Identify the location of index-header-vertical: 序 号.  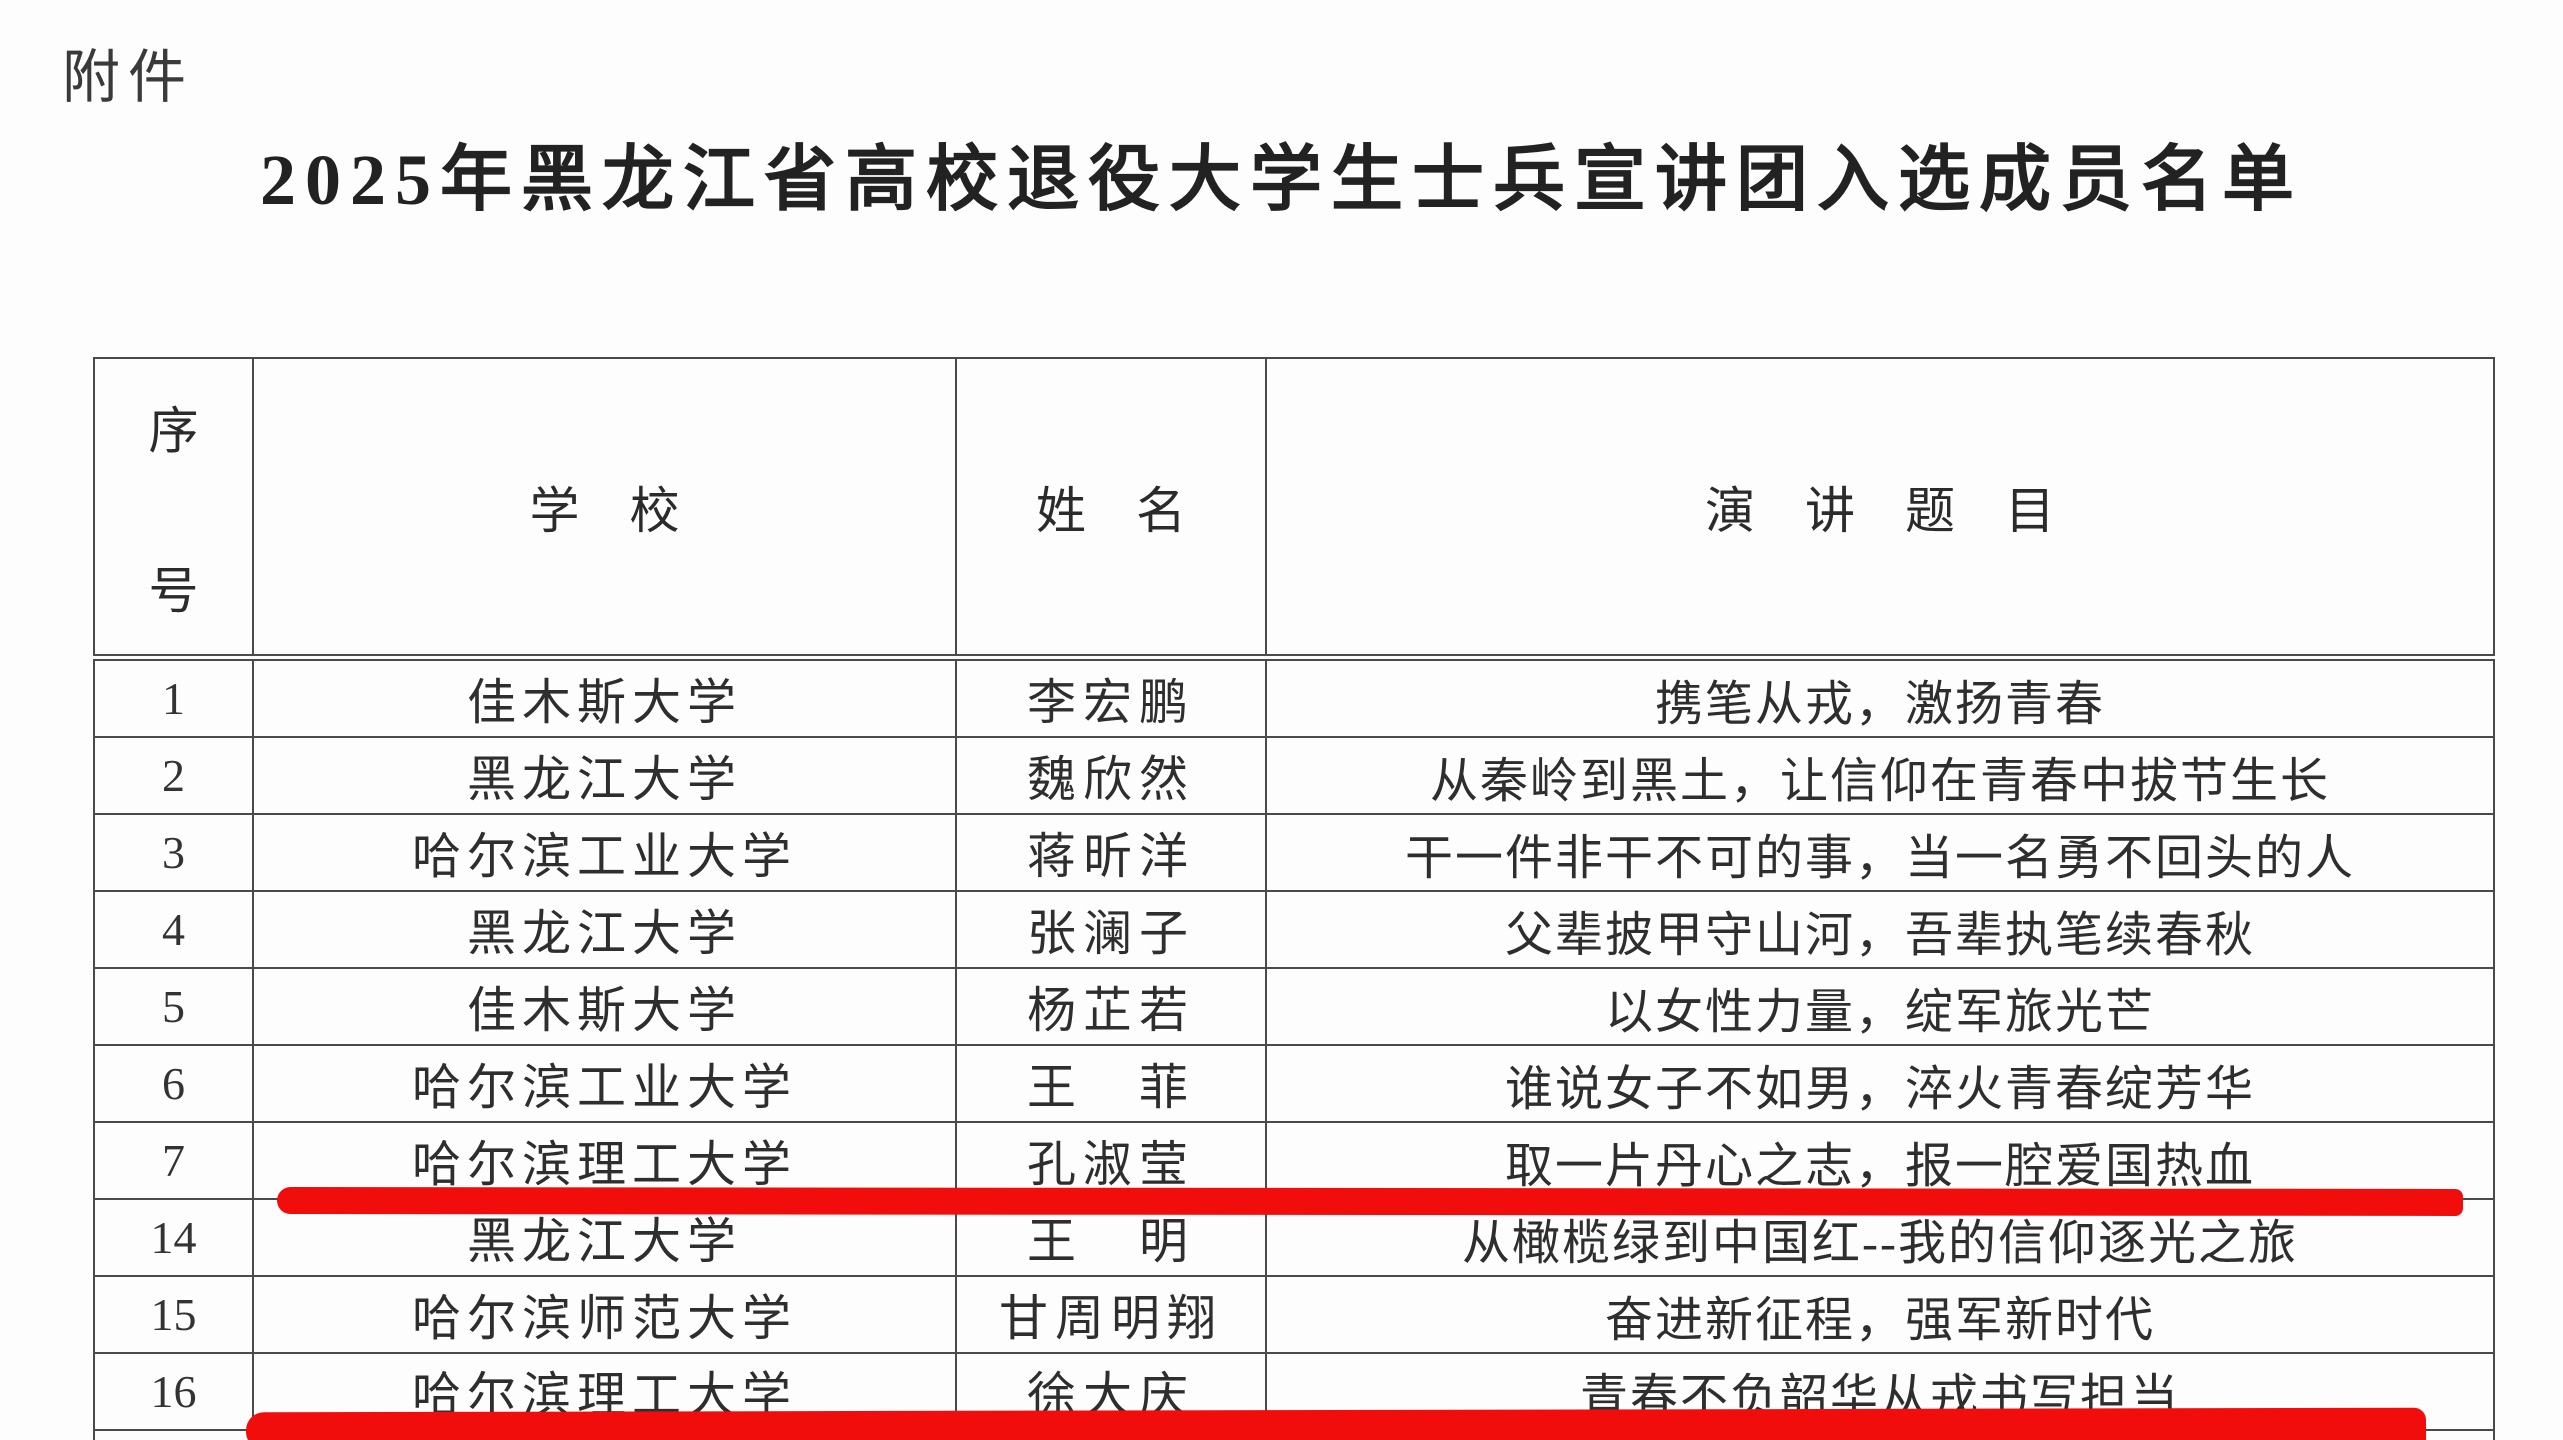
(173, 507).